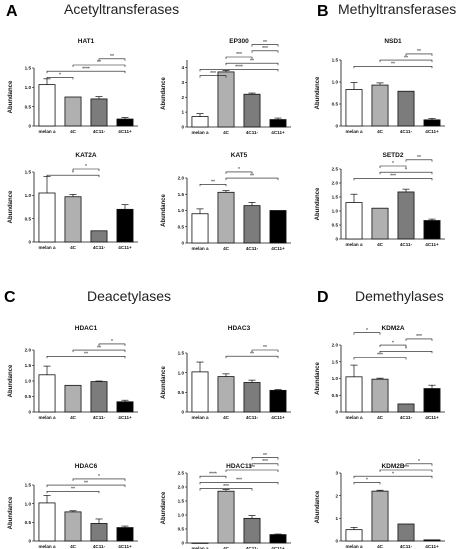 The width and height of the screenshot is (474, 549). I want to click on significance-label: ****, so click(239, 68).